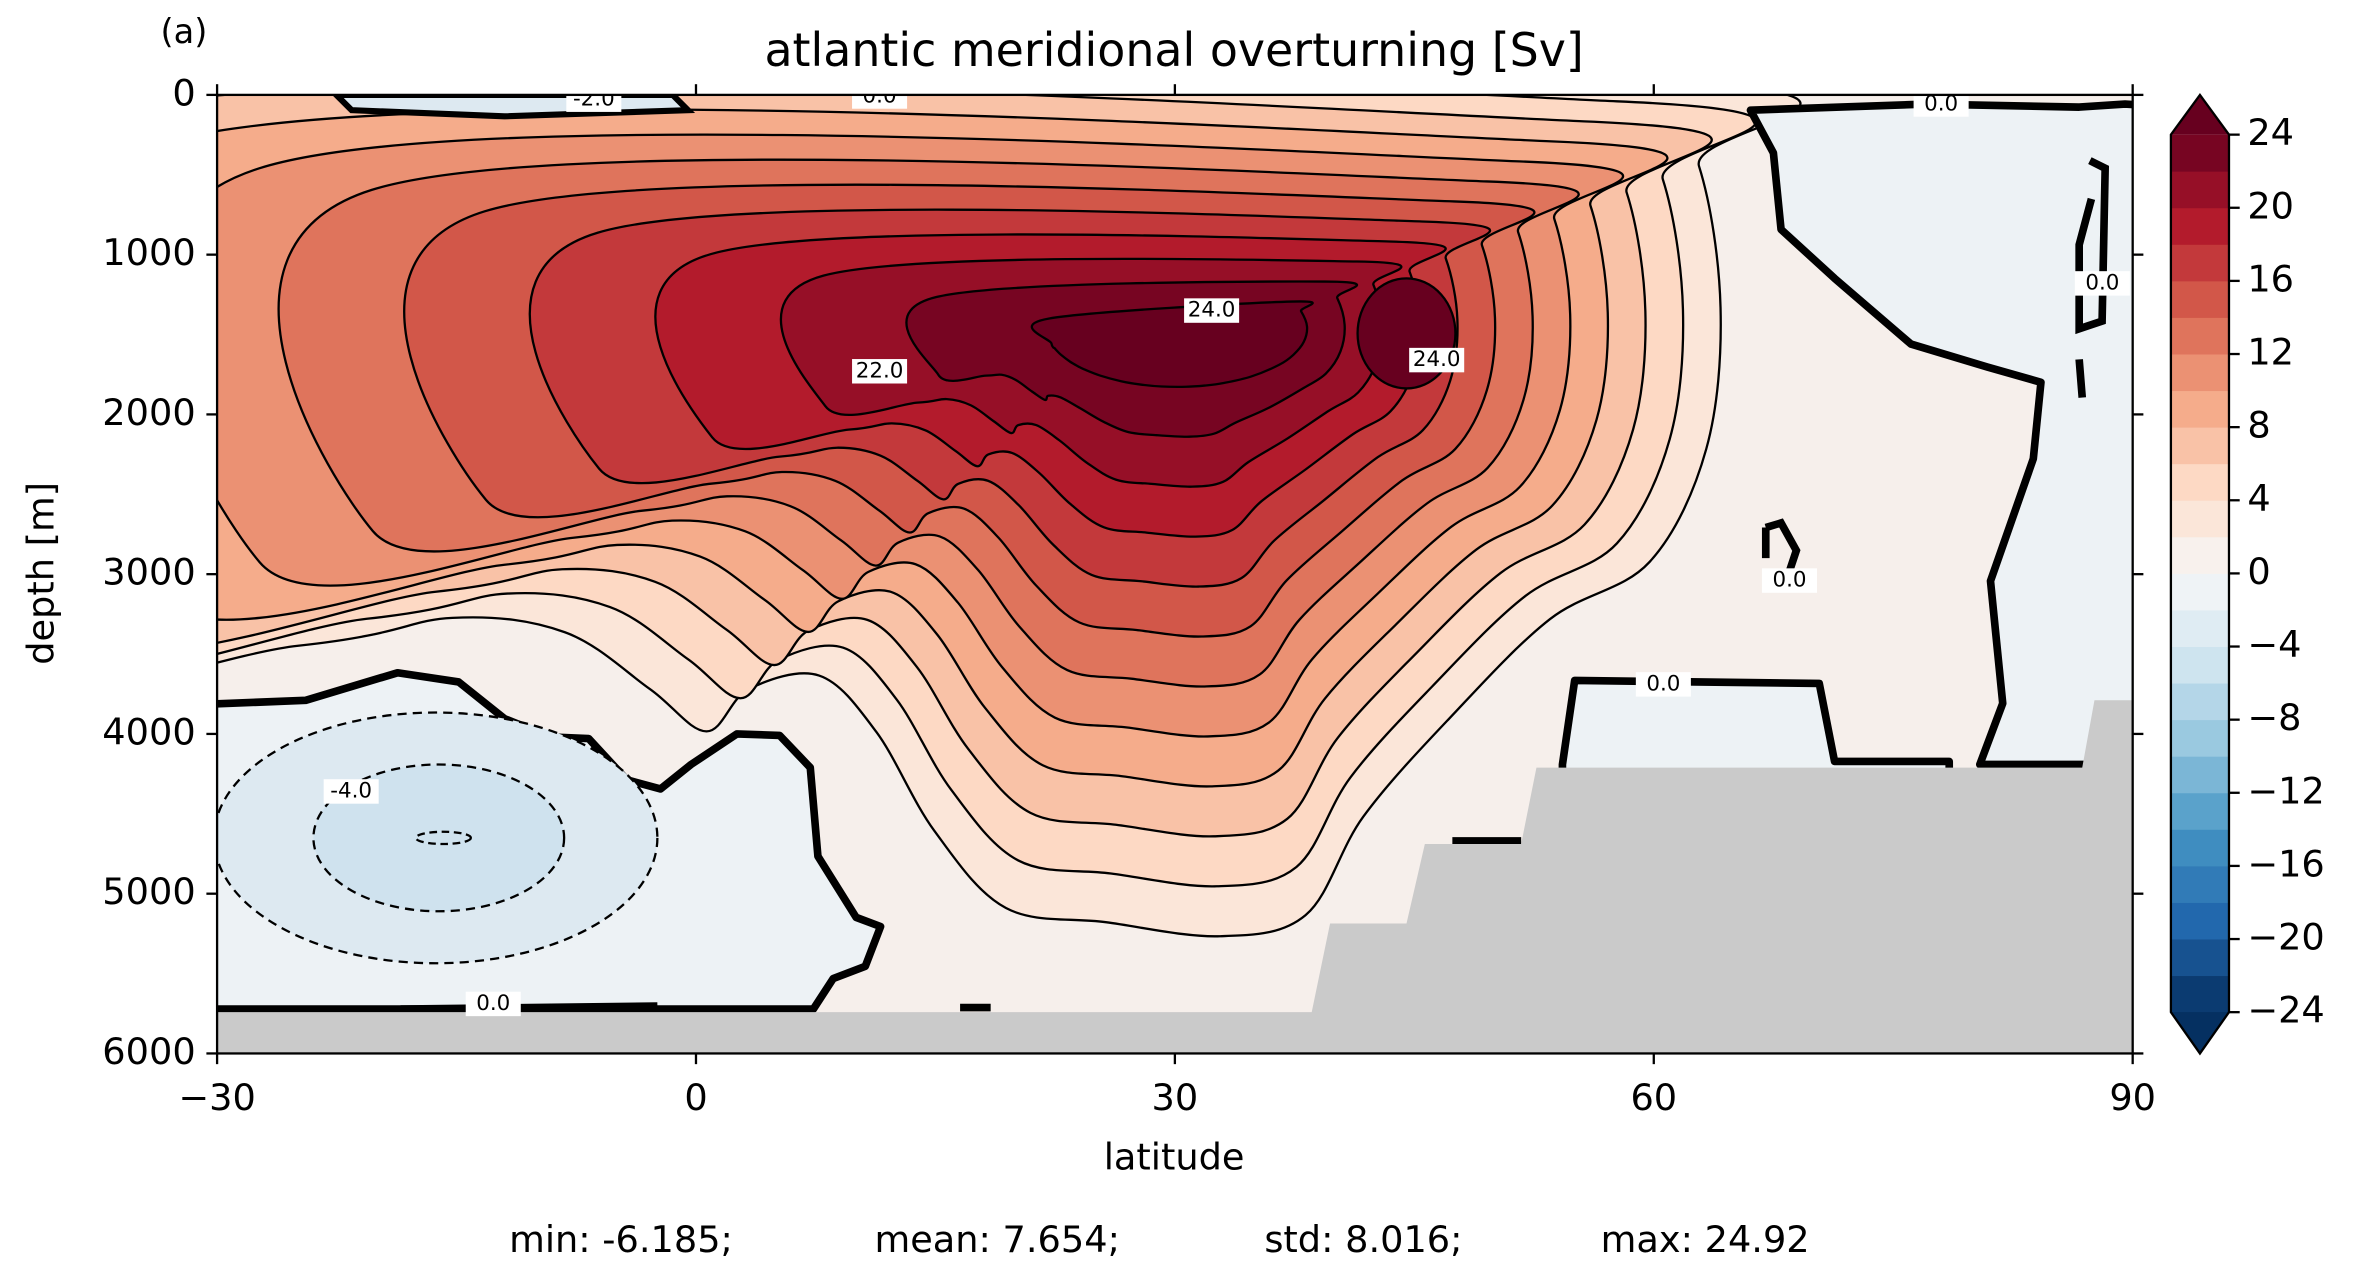 The image size is (2362, 1263). Describe the element at coordinates (148, 252) in the screenshot. I see `y-tick-label: 1000` at that location.